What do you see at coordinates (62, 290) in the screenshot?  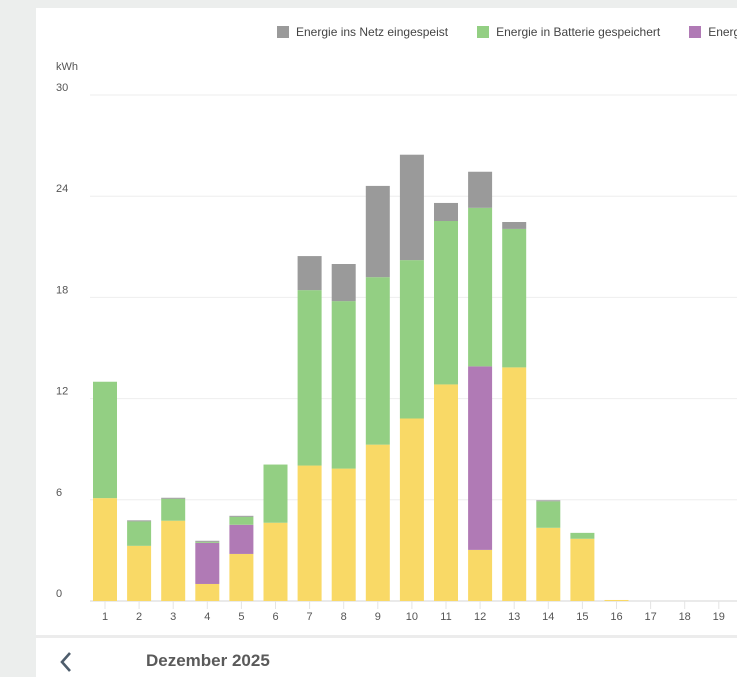 I see `y-tick-label: 18` at bounding box center [62, 290].